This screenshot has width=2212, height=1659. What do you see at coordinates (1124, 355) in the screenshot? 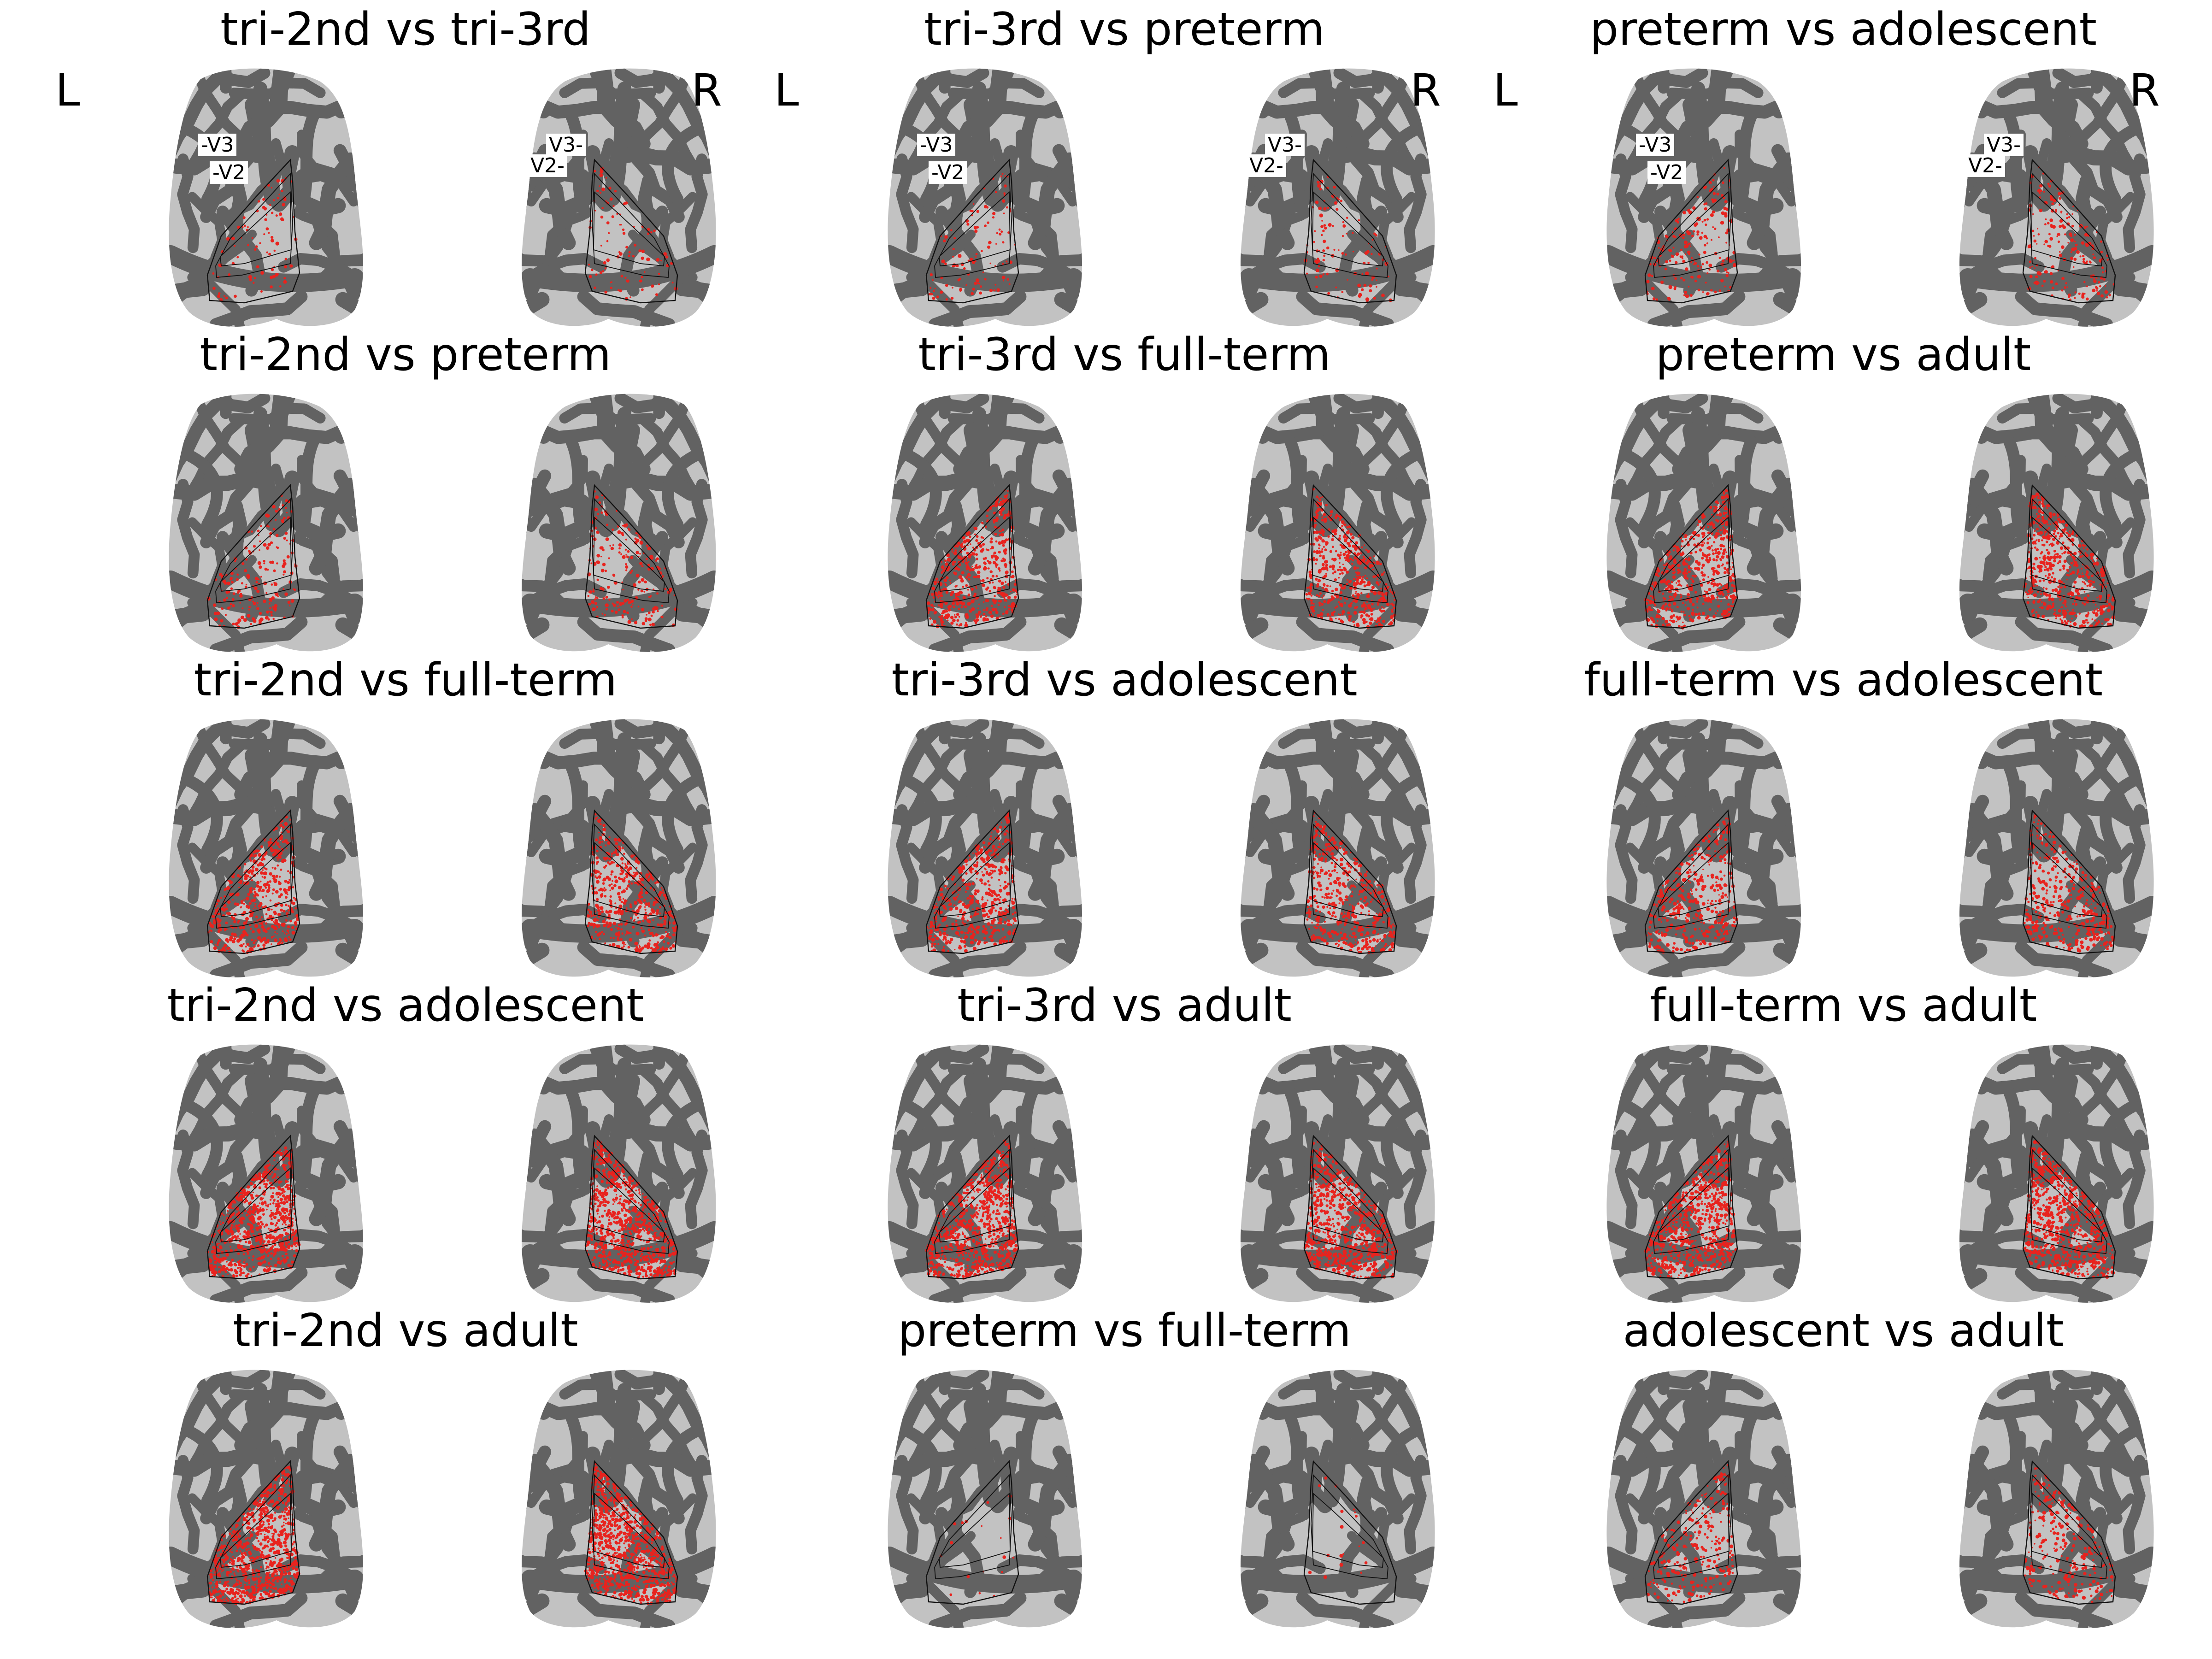
I see `panel-title: tri-3rd vs full-term` at bounding box center [1124, 355].